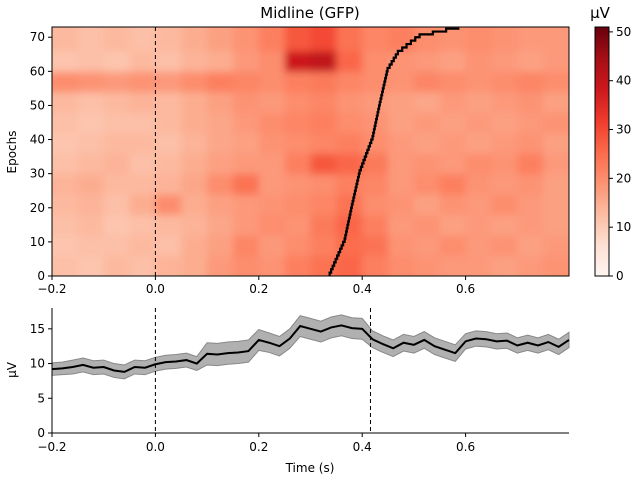 The width and height of the screenshot is (640, 484). What do you see at coordinates (310, 348) in the screenshot?
I see `evoked-line` at bounding box center [310, 348].